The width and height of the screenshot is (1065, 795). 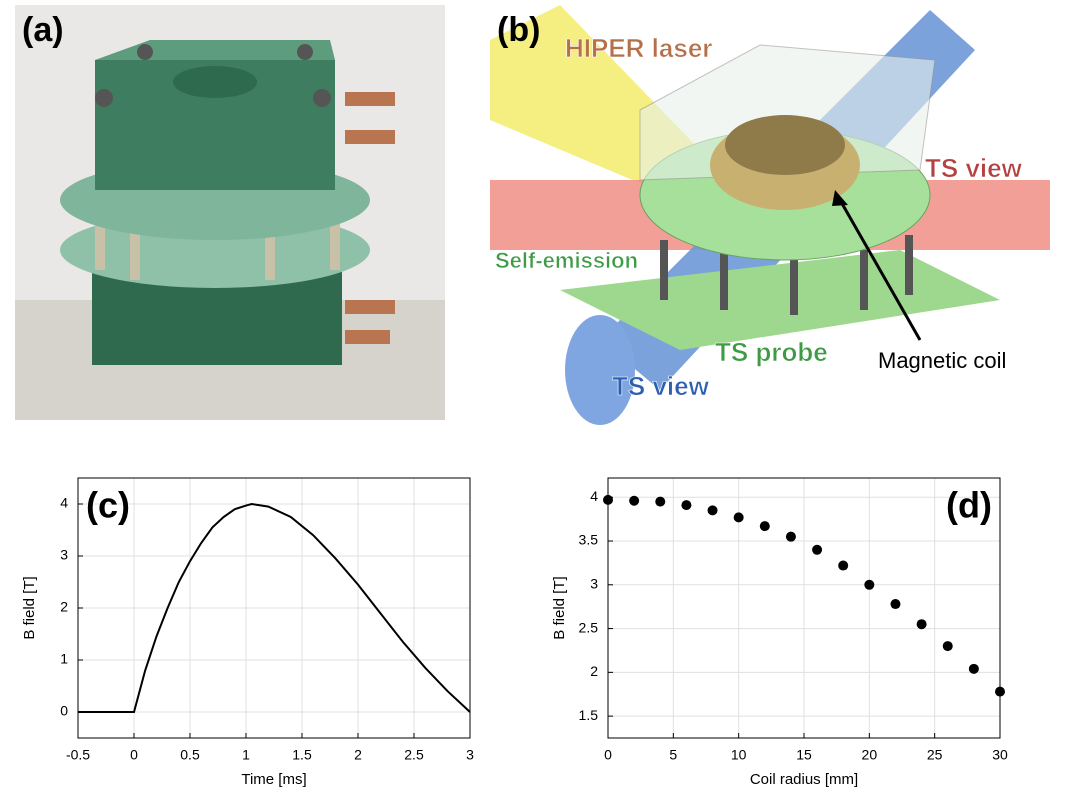 I want to click on x-tick-label: 1, so click(x=246, y=755).